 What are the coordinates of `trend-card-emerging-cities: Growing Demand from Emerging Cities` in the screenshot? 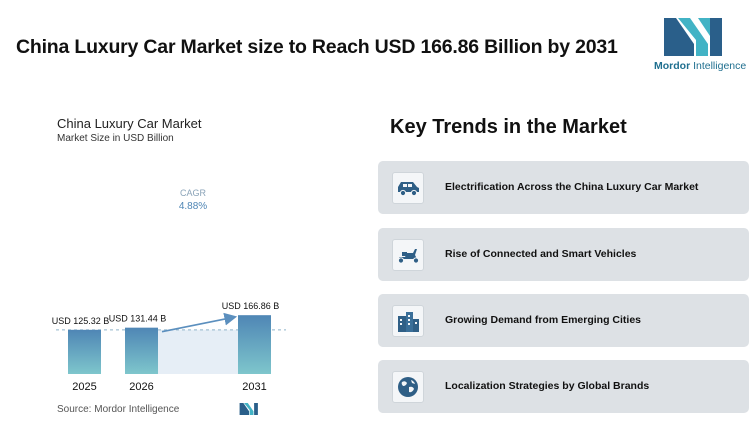 It's located at (563, 320).